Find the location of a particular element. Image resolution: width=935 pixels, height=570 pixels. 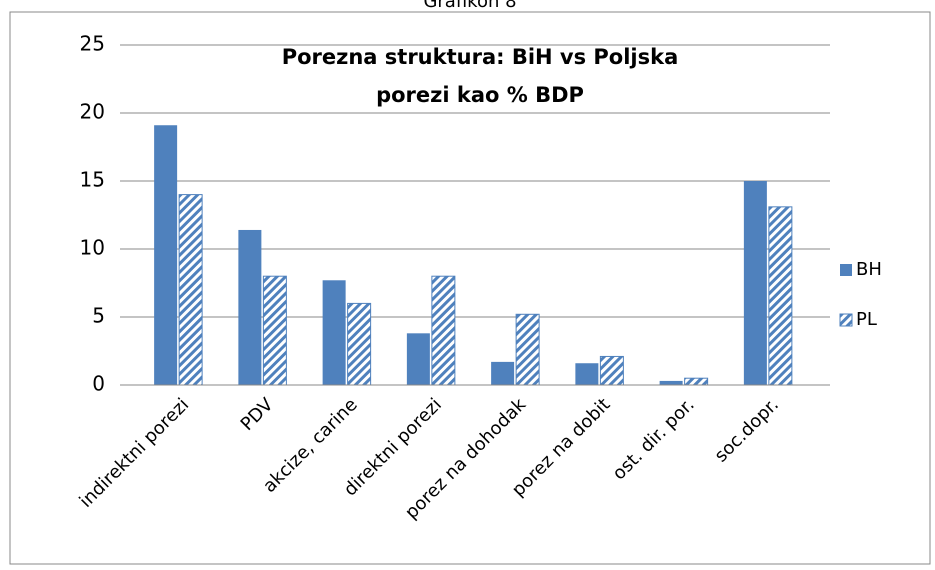

y-tick-label: 15 is located at coordinates (92, 180).